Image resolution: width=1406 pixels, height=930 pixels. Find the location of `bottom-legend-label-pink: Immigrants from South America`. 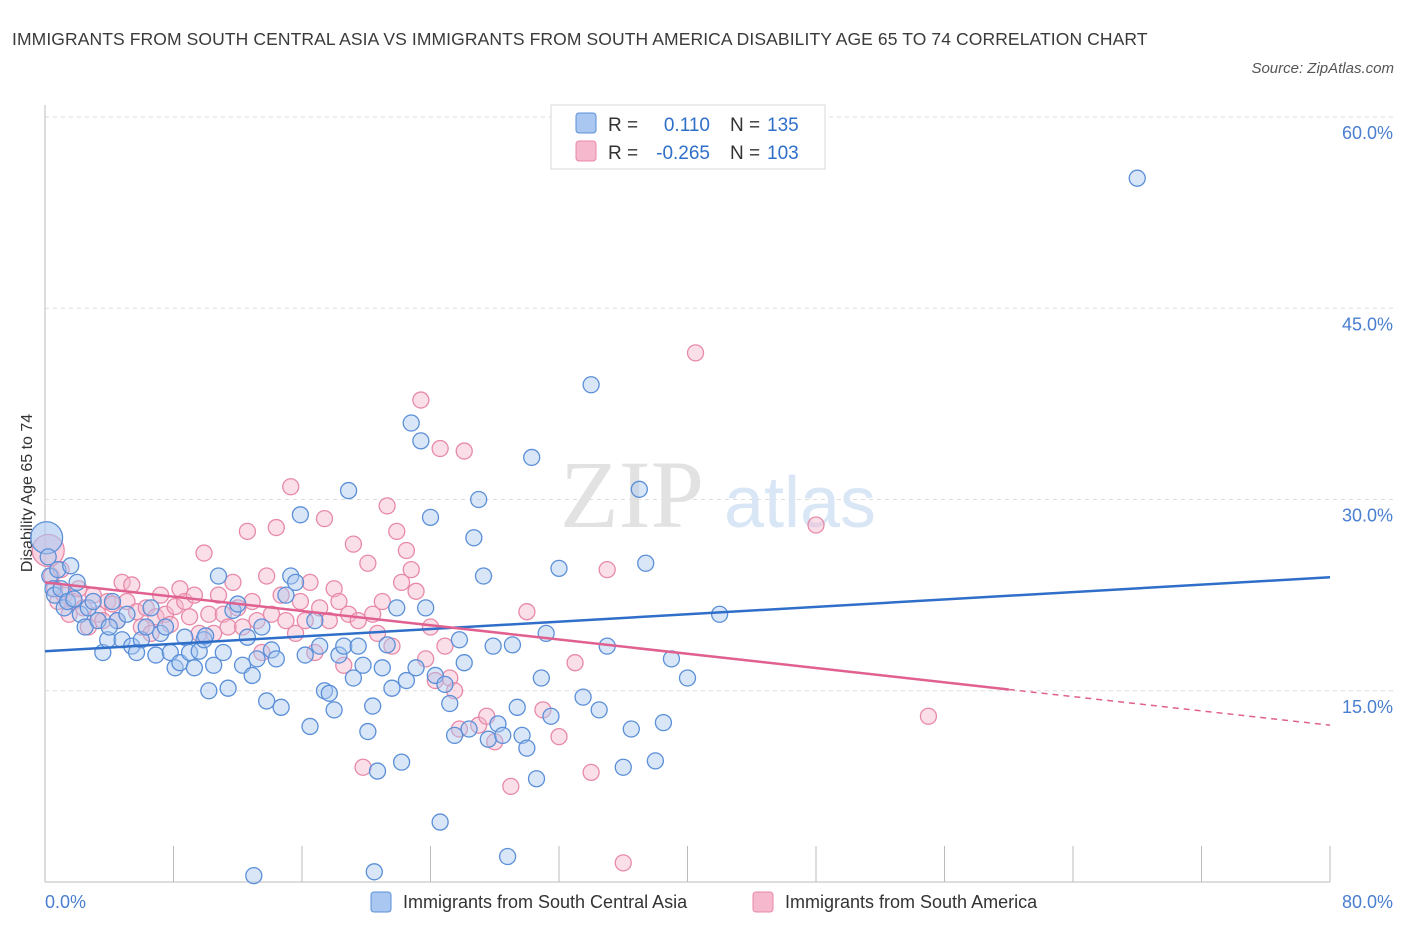

bottom-legend-label-pink: Immigrants from South America is located at coordinates (911, 902).